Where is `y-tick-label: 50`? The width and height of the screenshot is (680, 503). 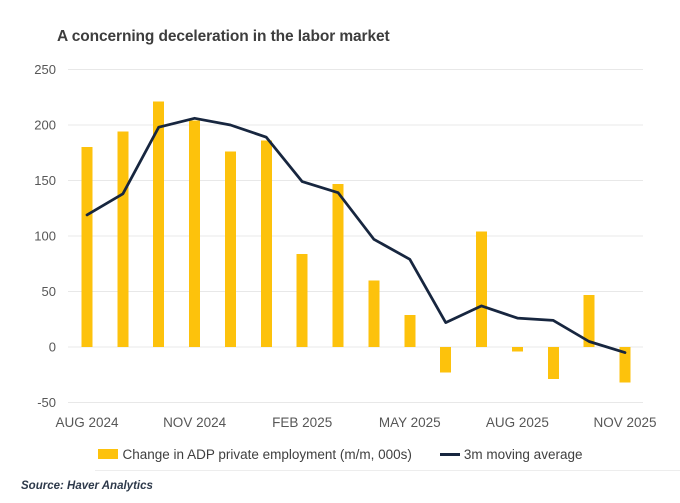 y-tick-label: 50 is located at coordinates (49, 291).